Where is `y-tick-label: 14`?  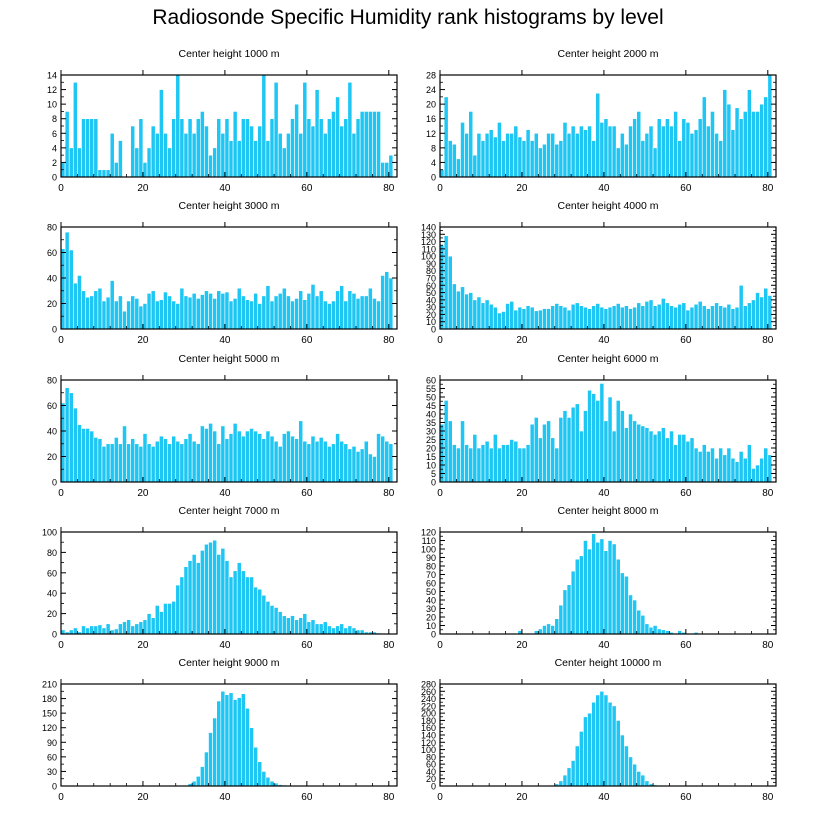
y-tick-label: 14 is located at coordinates (52, 76).